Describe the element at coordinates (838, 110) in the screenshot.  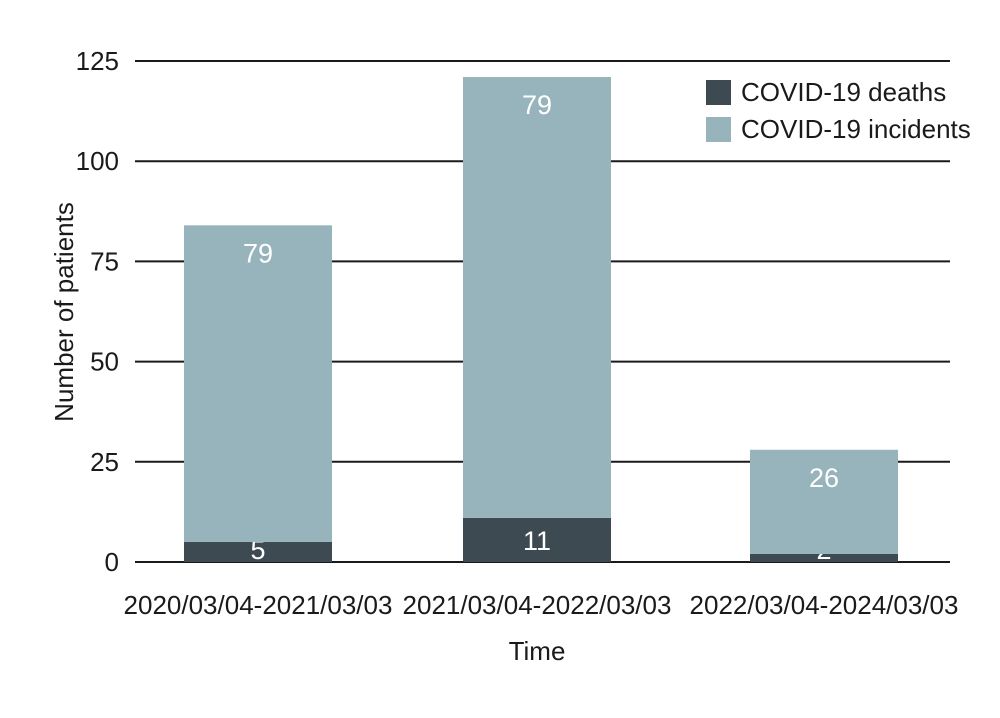
I see `legend: COVID-19 deaths COVID-19 incidents` at that location.